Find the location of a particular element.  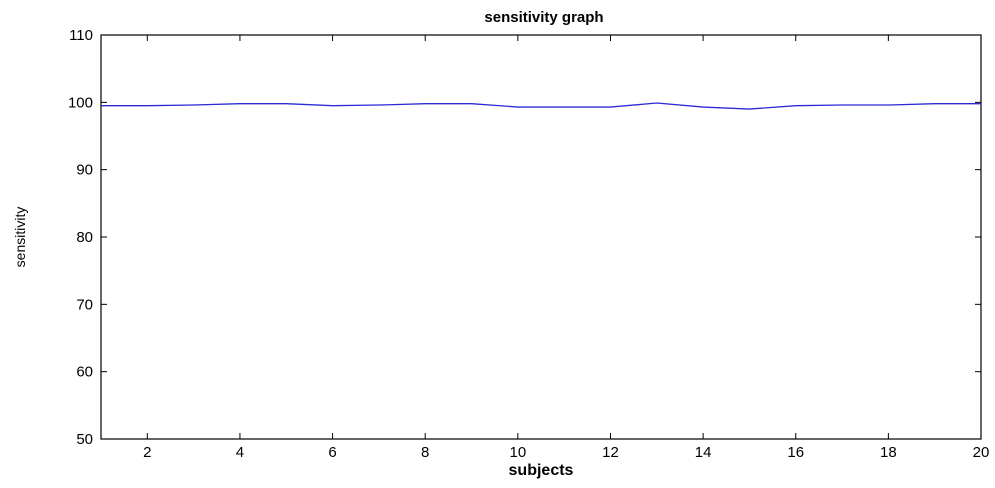

x-tick-label: 16 is located at coordinates (795, 452).